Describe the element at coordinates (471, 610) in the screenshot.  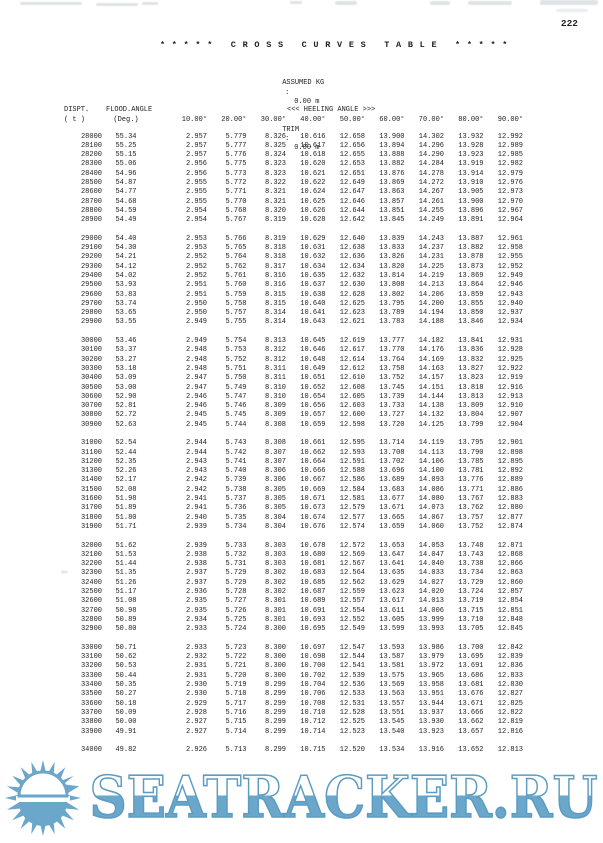
I see `kn-value-cell: 13.715` at that location.